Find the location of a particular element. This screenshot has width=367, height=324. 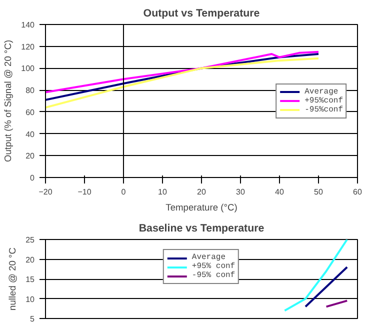

y-tick-label: 60 is located at coordinates (31, 112).